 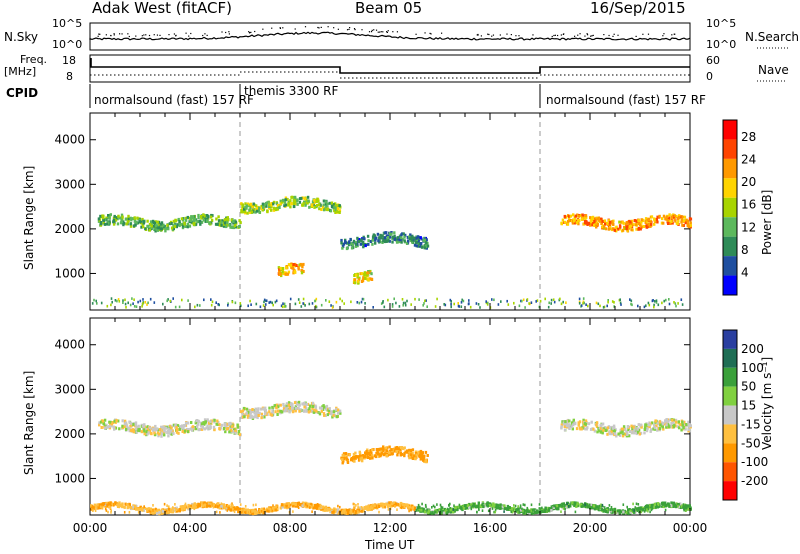 What do you see at coordinates (69, 389) in the screenshot?
I see `velocity-ytick-label: 3000` at bounding box center [69, 389].